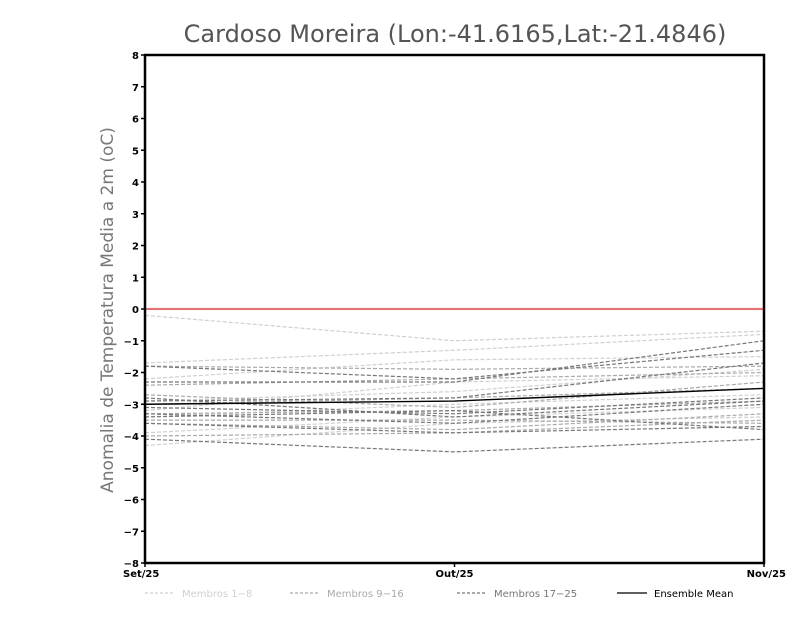 The image size is (800, 618). What do you see at coordinates (766, 574) in the screenshot?
I see `x-tick-label: Nov/25` at bounding box center [766, 574].